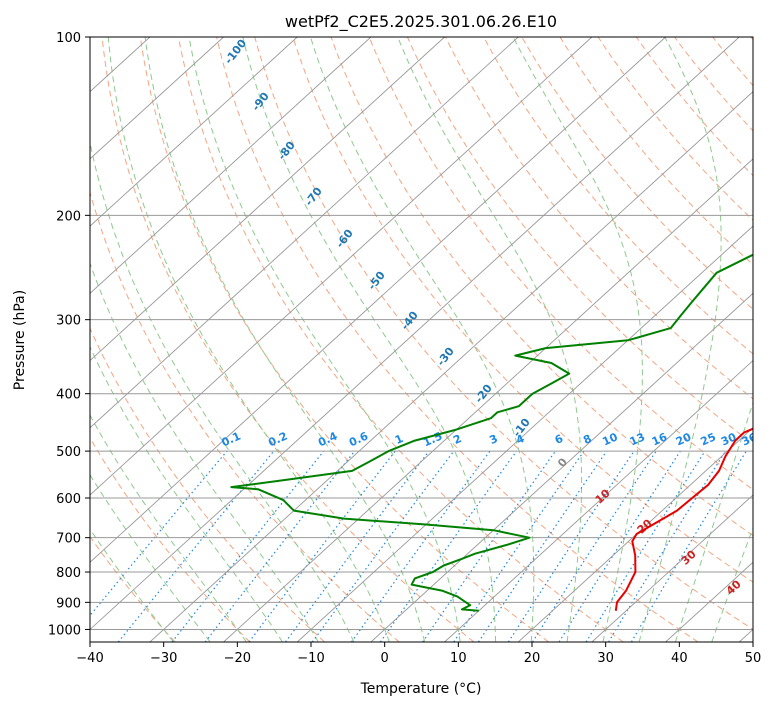 The image size is (775, 708). I want to click on moist-adiabat-label: -80, so click(286, 151).